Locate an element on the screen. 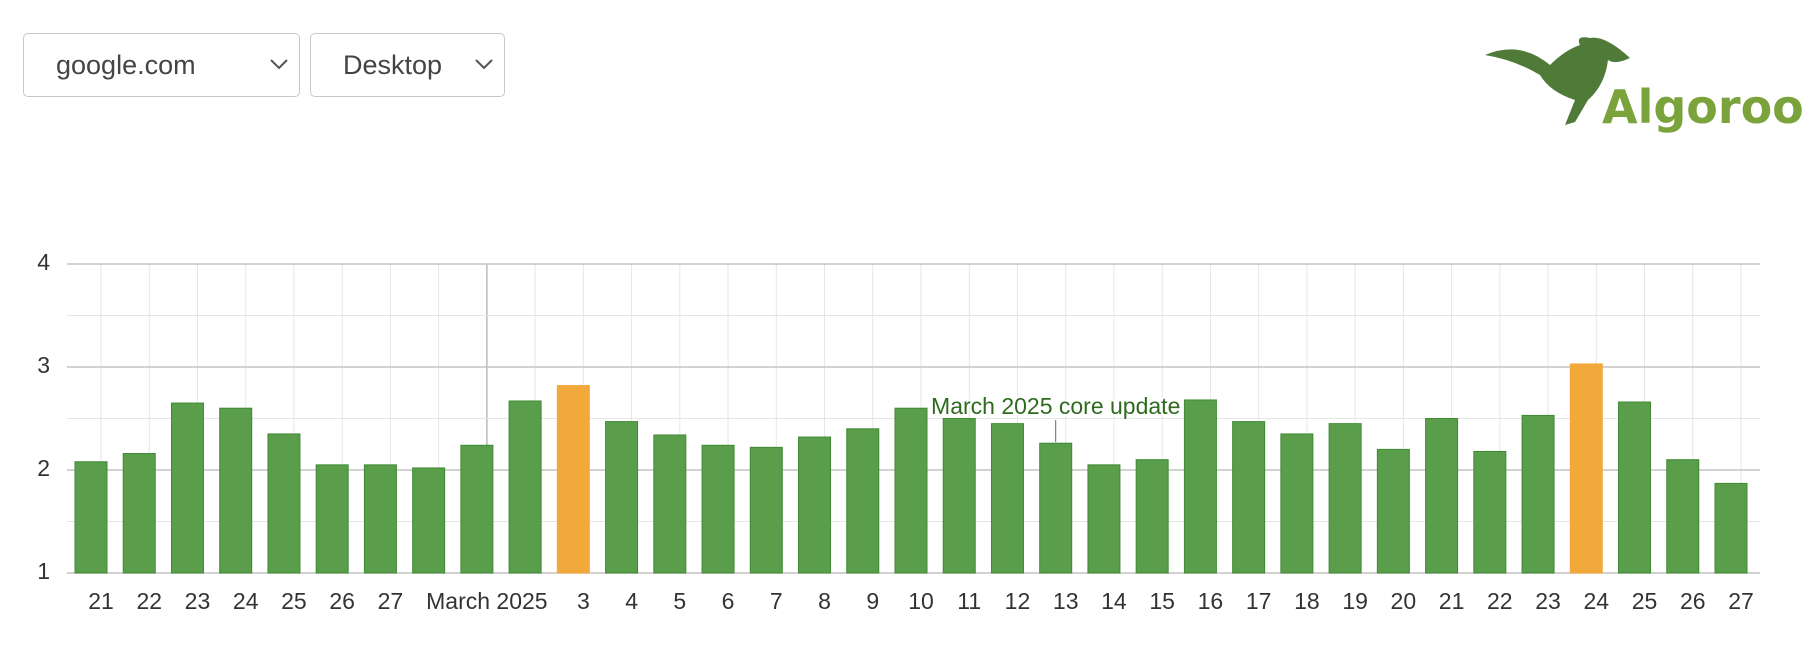 Image resolution: width=1818 pixels, height=648 pixels. x-tick-label: March 2025 is located at coordinates (486, 601).